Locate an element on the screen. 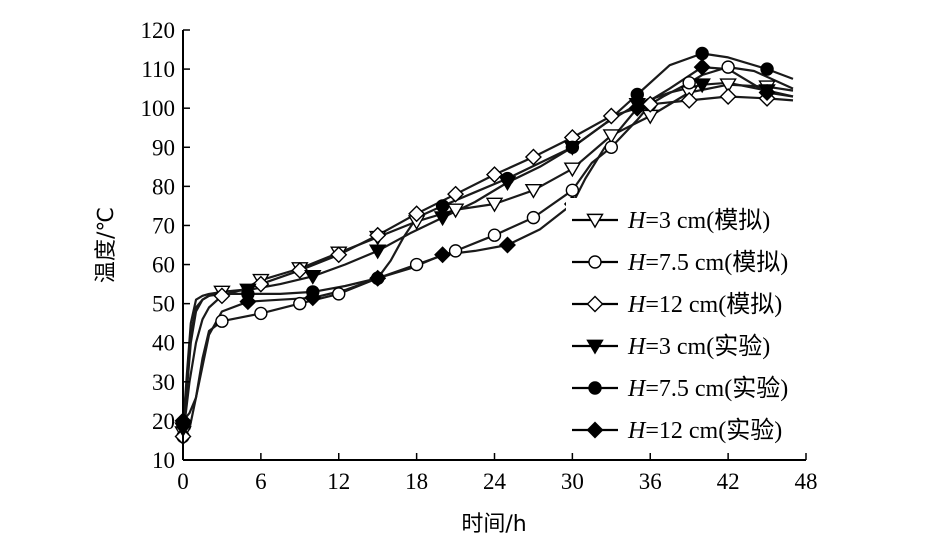  legend-label: H=3 cm(实验) is located at coordinates (698, 346).